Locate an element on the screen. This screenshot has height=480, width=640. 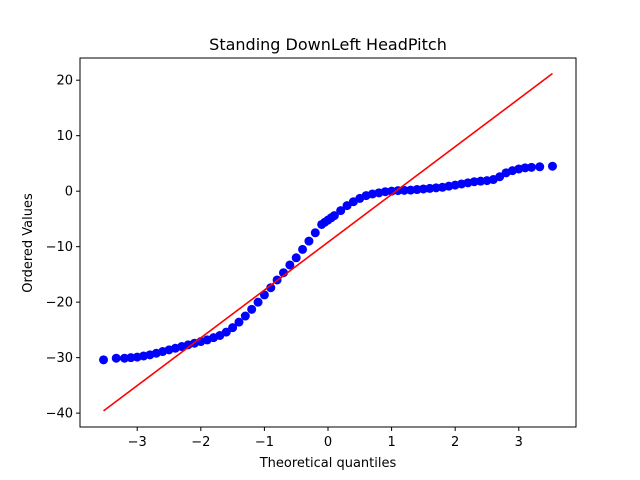
x-tick-label: 0 is located at coordinates (328, 442).